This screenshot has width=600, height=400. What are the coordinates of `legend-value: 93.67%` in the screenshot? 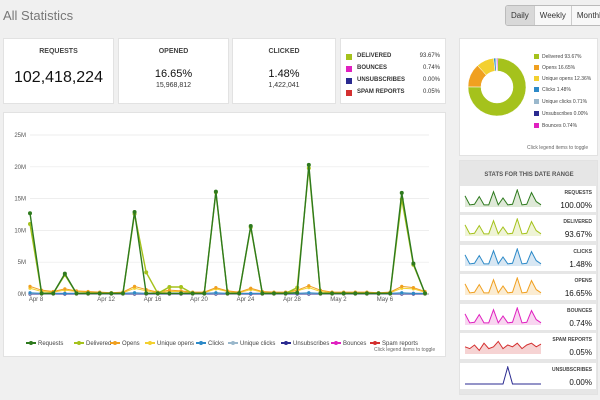 It's located at (429, 56).